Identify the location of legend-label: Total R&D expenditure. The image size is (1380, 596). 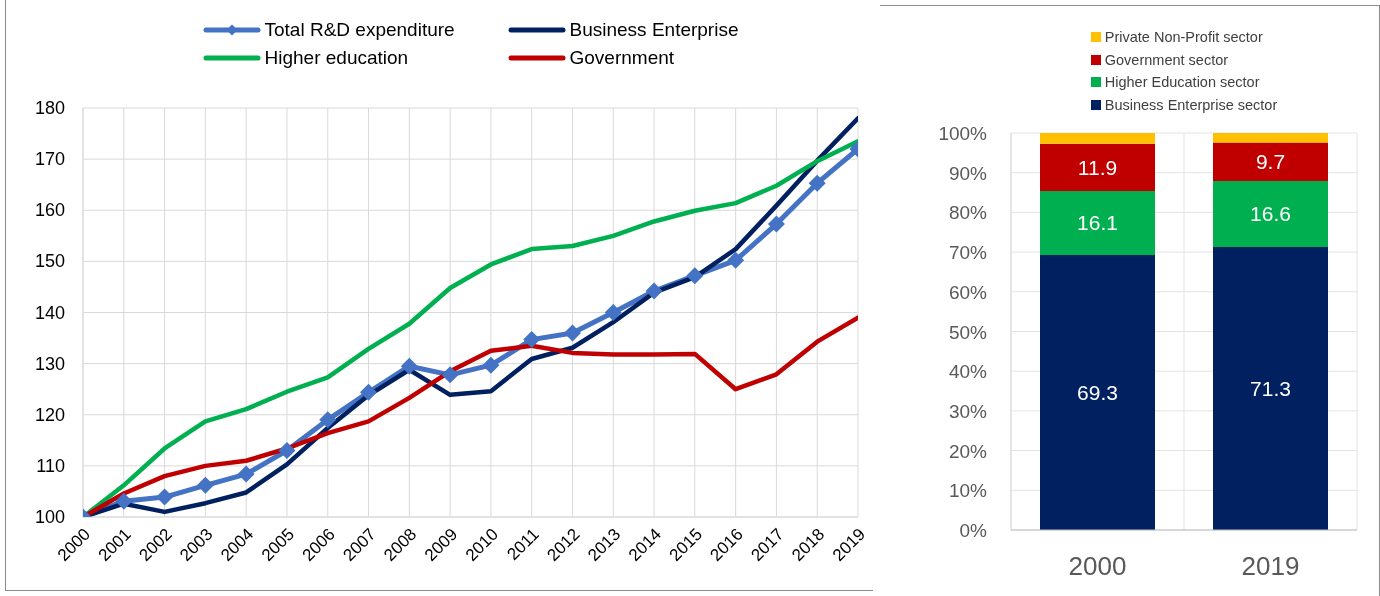
(359, 29).